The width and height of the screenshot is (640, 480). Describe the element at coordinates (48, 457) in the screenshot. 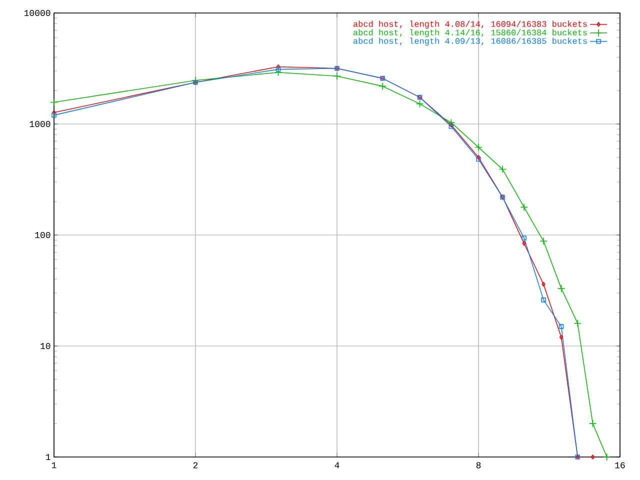

I see `y-tick-label: 1` at that location.